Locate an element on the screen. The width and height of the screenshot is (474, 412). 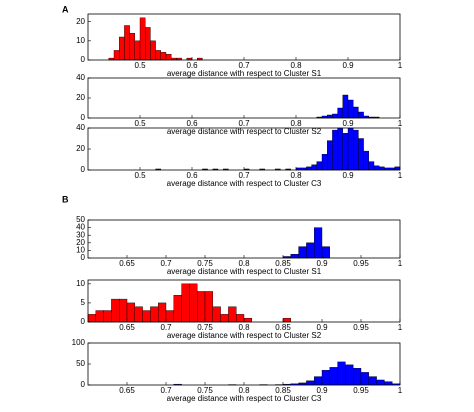
x-tick-label: 0.5 is located at coordinates (140, 123).